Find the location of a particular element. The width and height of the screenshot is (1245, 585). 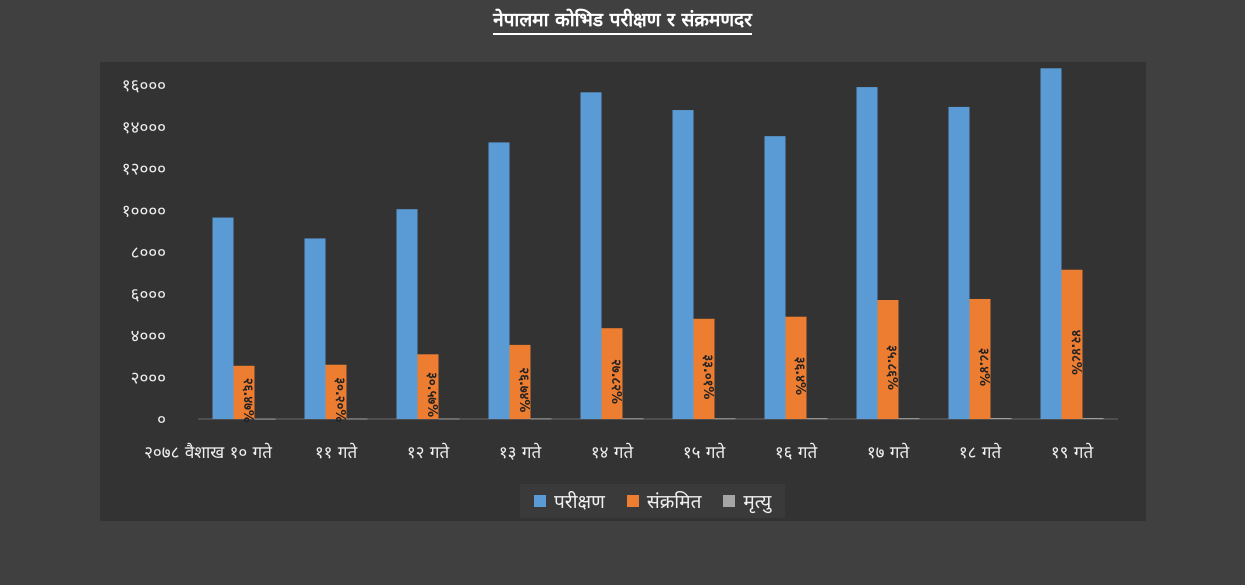

y-tick-label: २००० is located at coordinates (148, 378).